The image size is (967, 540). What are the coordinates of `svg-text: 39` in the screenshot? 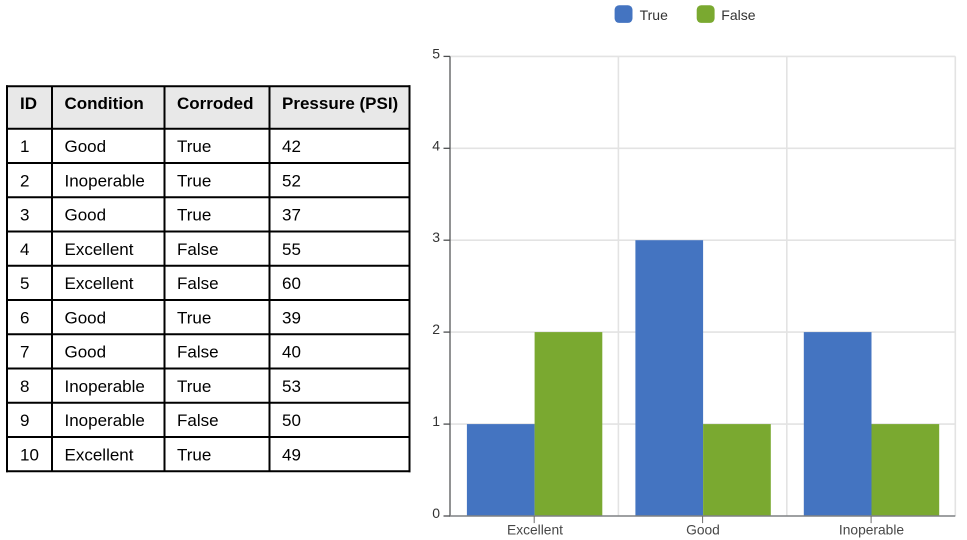 It's located at (291, 317).